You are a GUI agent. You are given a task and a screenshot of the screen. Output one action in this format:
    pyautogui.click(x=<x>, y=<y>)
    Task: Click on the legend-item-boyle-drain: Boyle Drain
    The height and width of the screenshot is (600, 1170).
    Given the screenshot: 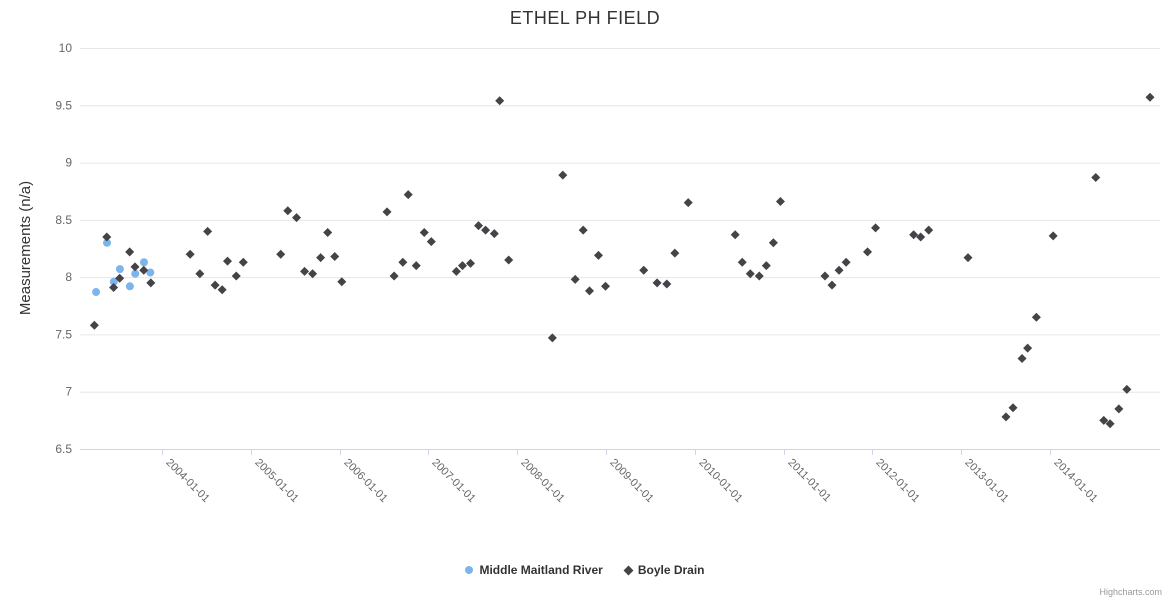 What is the action you would take?
    pyautogui.click(x=664, y=570)
    